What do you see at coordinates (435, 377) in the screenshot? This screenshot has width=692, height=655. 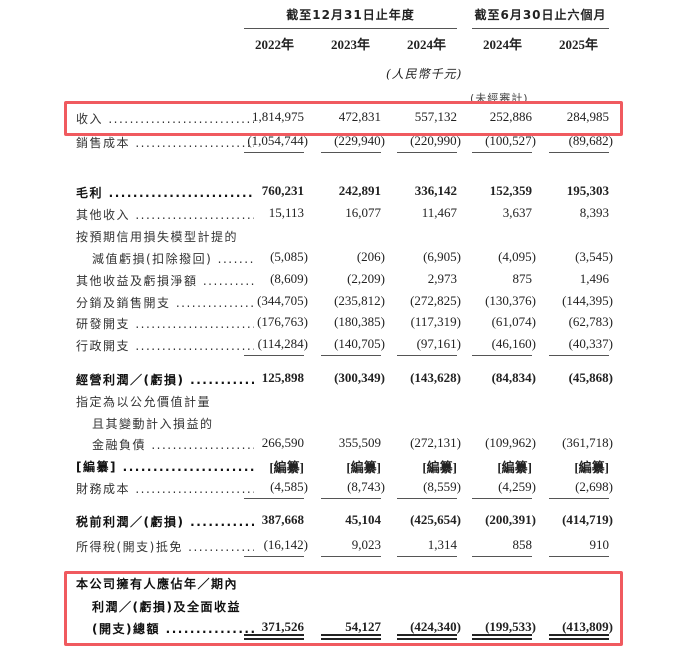 I see `cell-value: (143,628)` at bounding box center [435, 377].